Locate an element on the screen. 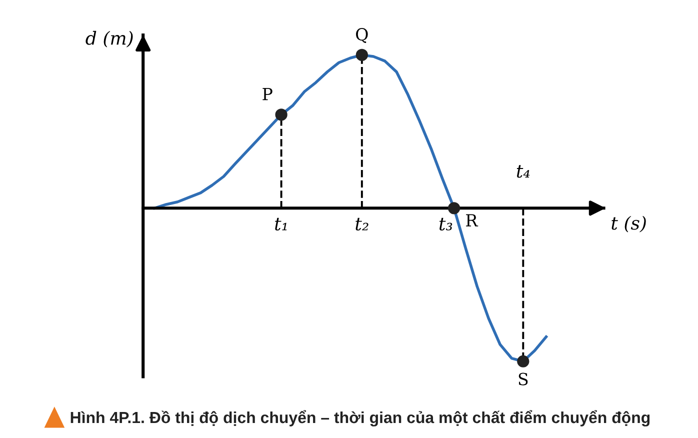 The width and height of the screenshot is (698, 438). y-axis-title: d (m) is located at coordinates (109, 39).